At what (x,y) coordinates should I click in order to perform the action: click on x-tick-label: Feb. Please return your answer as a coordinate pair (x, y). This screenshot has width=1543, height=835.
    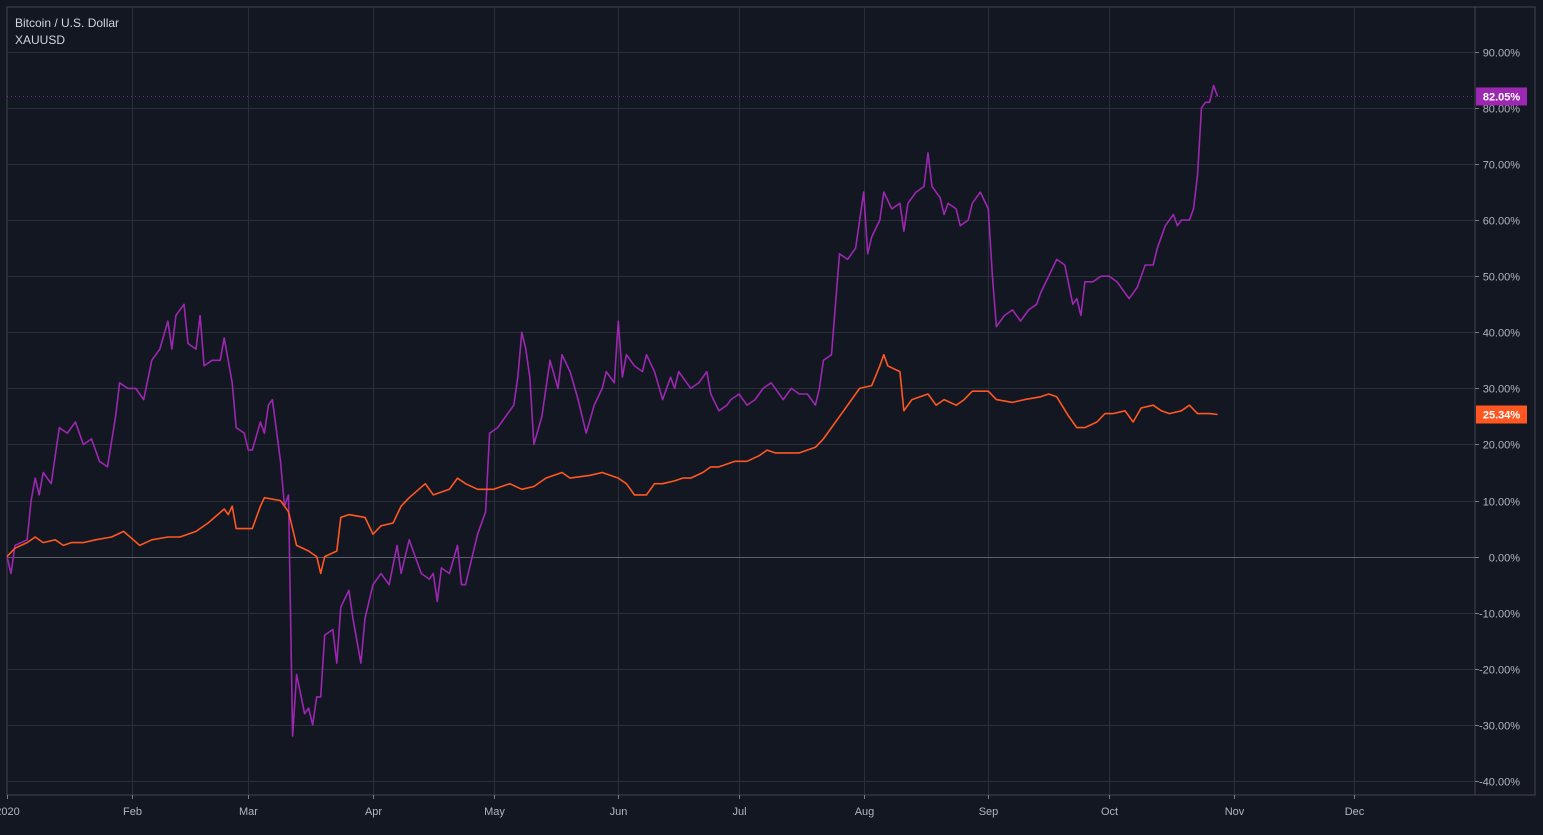
    Looking at the image, I should click on (132, 812).